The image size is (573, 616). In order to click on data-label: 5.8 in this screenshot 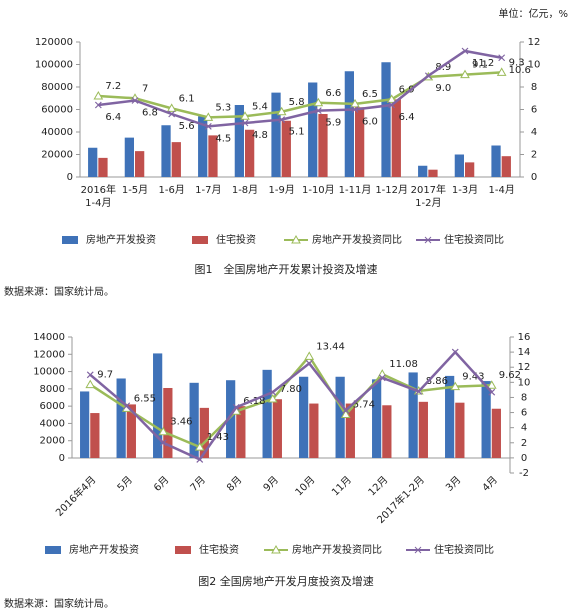, I will do `click(297, 102)`.